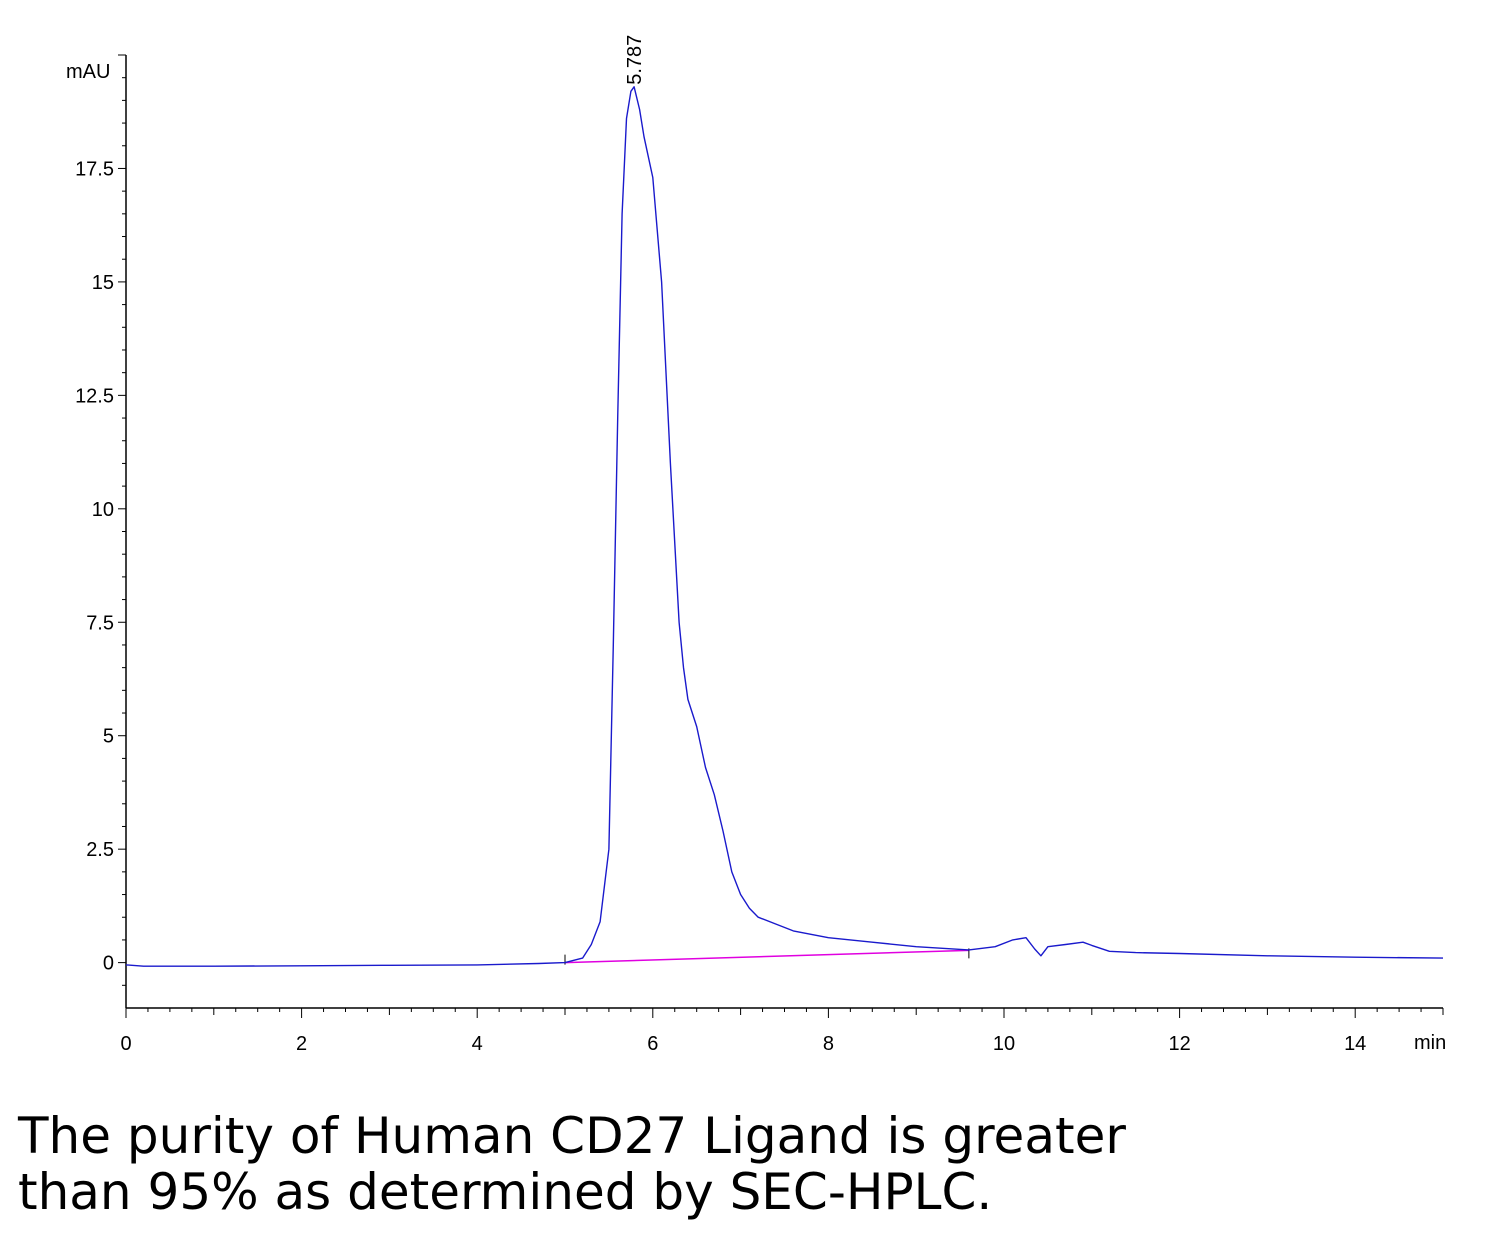 Image resolution: width=1500 pixels, height=1252 pixels. I want to click on x-tick-label: 8, so click(828, 1044).